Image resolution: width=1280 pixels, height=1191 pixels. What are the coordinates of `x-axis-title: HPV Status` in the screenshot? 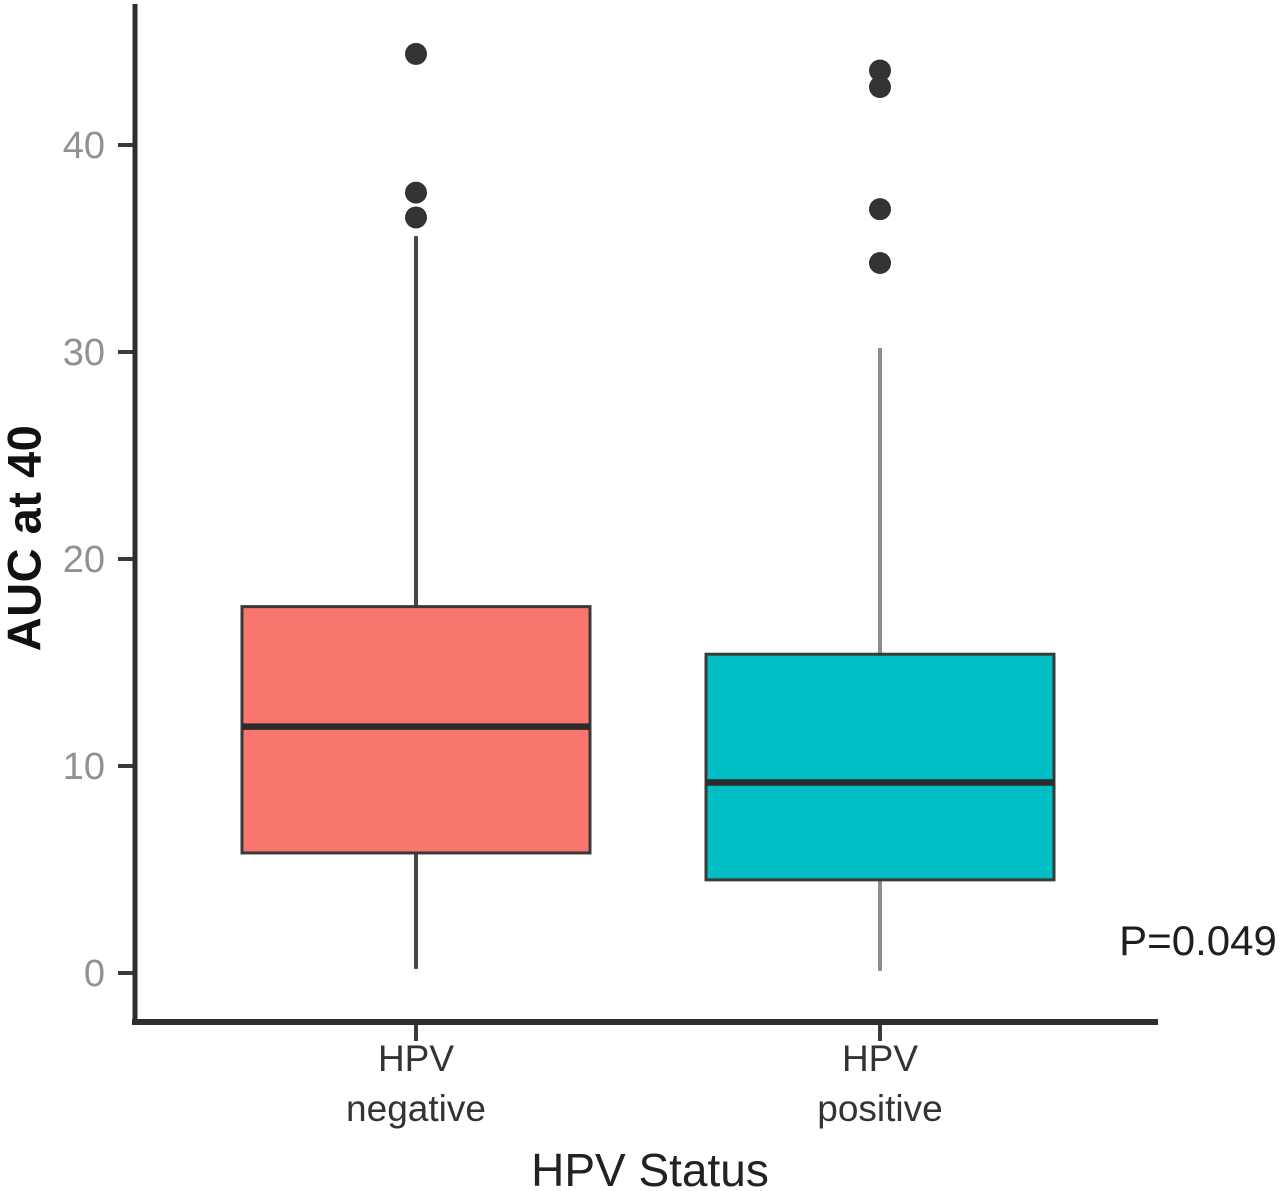 It's located at (650, 1167).